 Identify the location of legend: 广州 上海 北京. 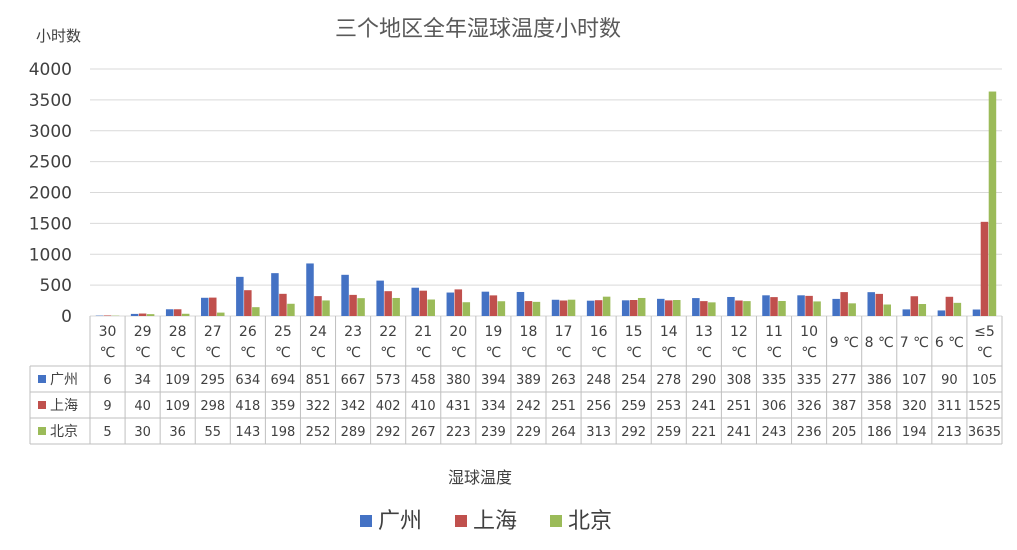
(486, 521).